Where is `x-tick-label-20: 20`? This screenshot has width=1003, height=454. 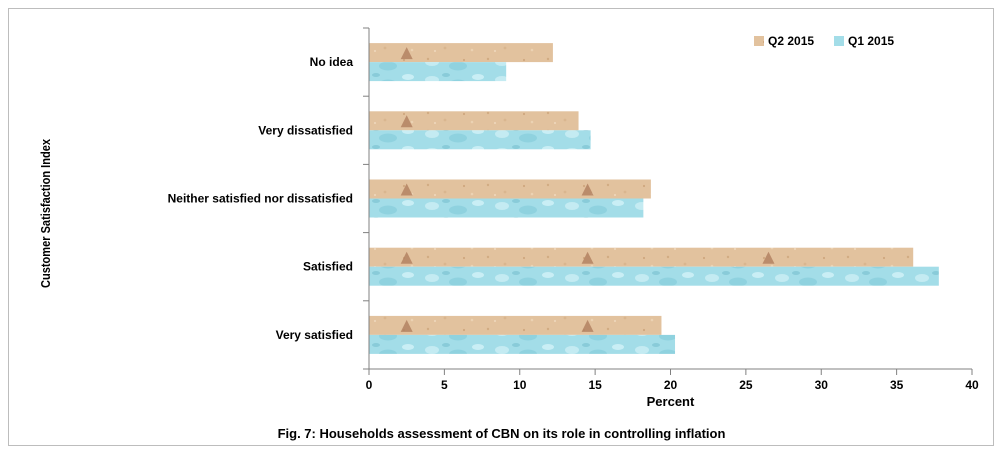 x-tick-label-20: 20 is located at coordinates (671, 385).